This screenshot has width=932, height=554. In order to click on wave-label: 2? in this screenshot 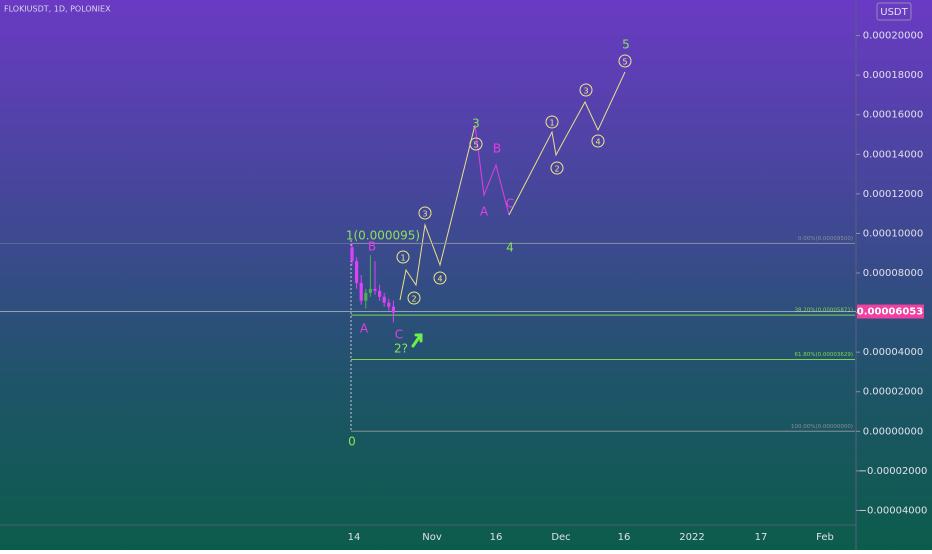, I will do `click(401, 349)`.